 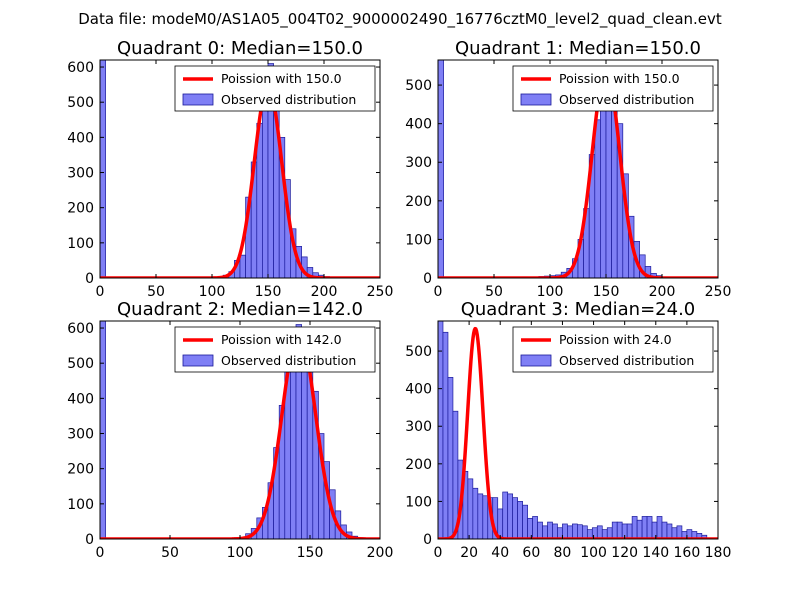 I want to click on subplot-title: Quadrant 0: Median=150.0, so click(x=240, y=48).